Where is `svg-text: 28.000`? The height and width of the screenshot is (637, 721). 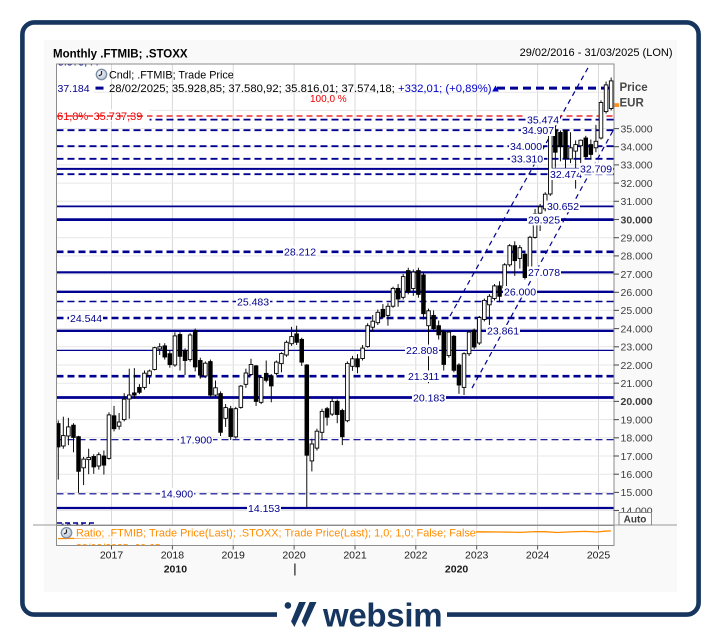 svg-text: 28.000 is located at coordinates (637, 257).